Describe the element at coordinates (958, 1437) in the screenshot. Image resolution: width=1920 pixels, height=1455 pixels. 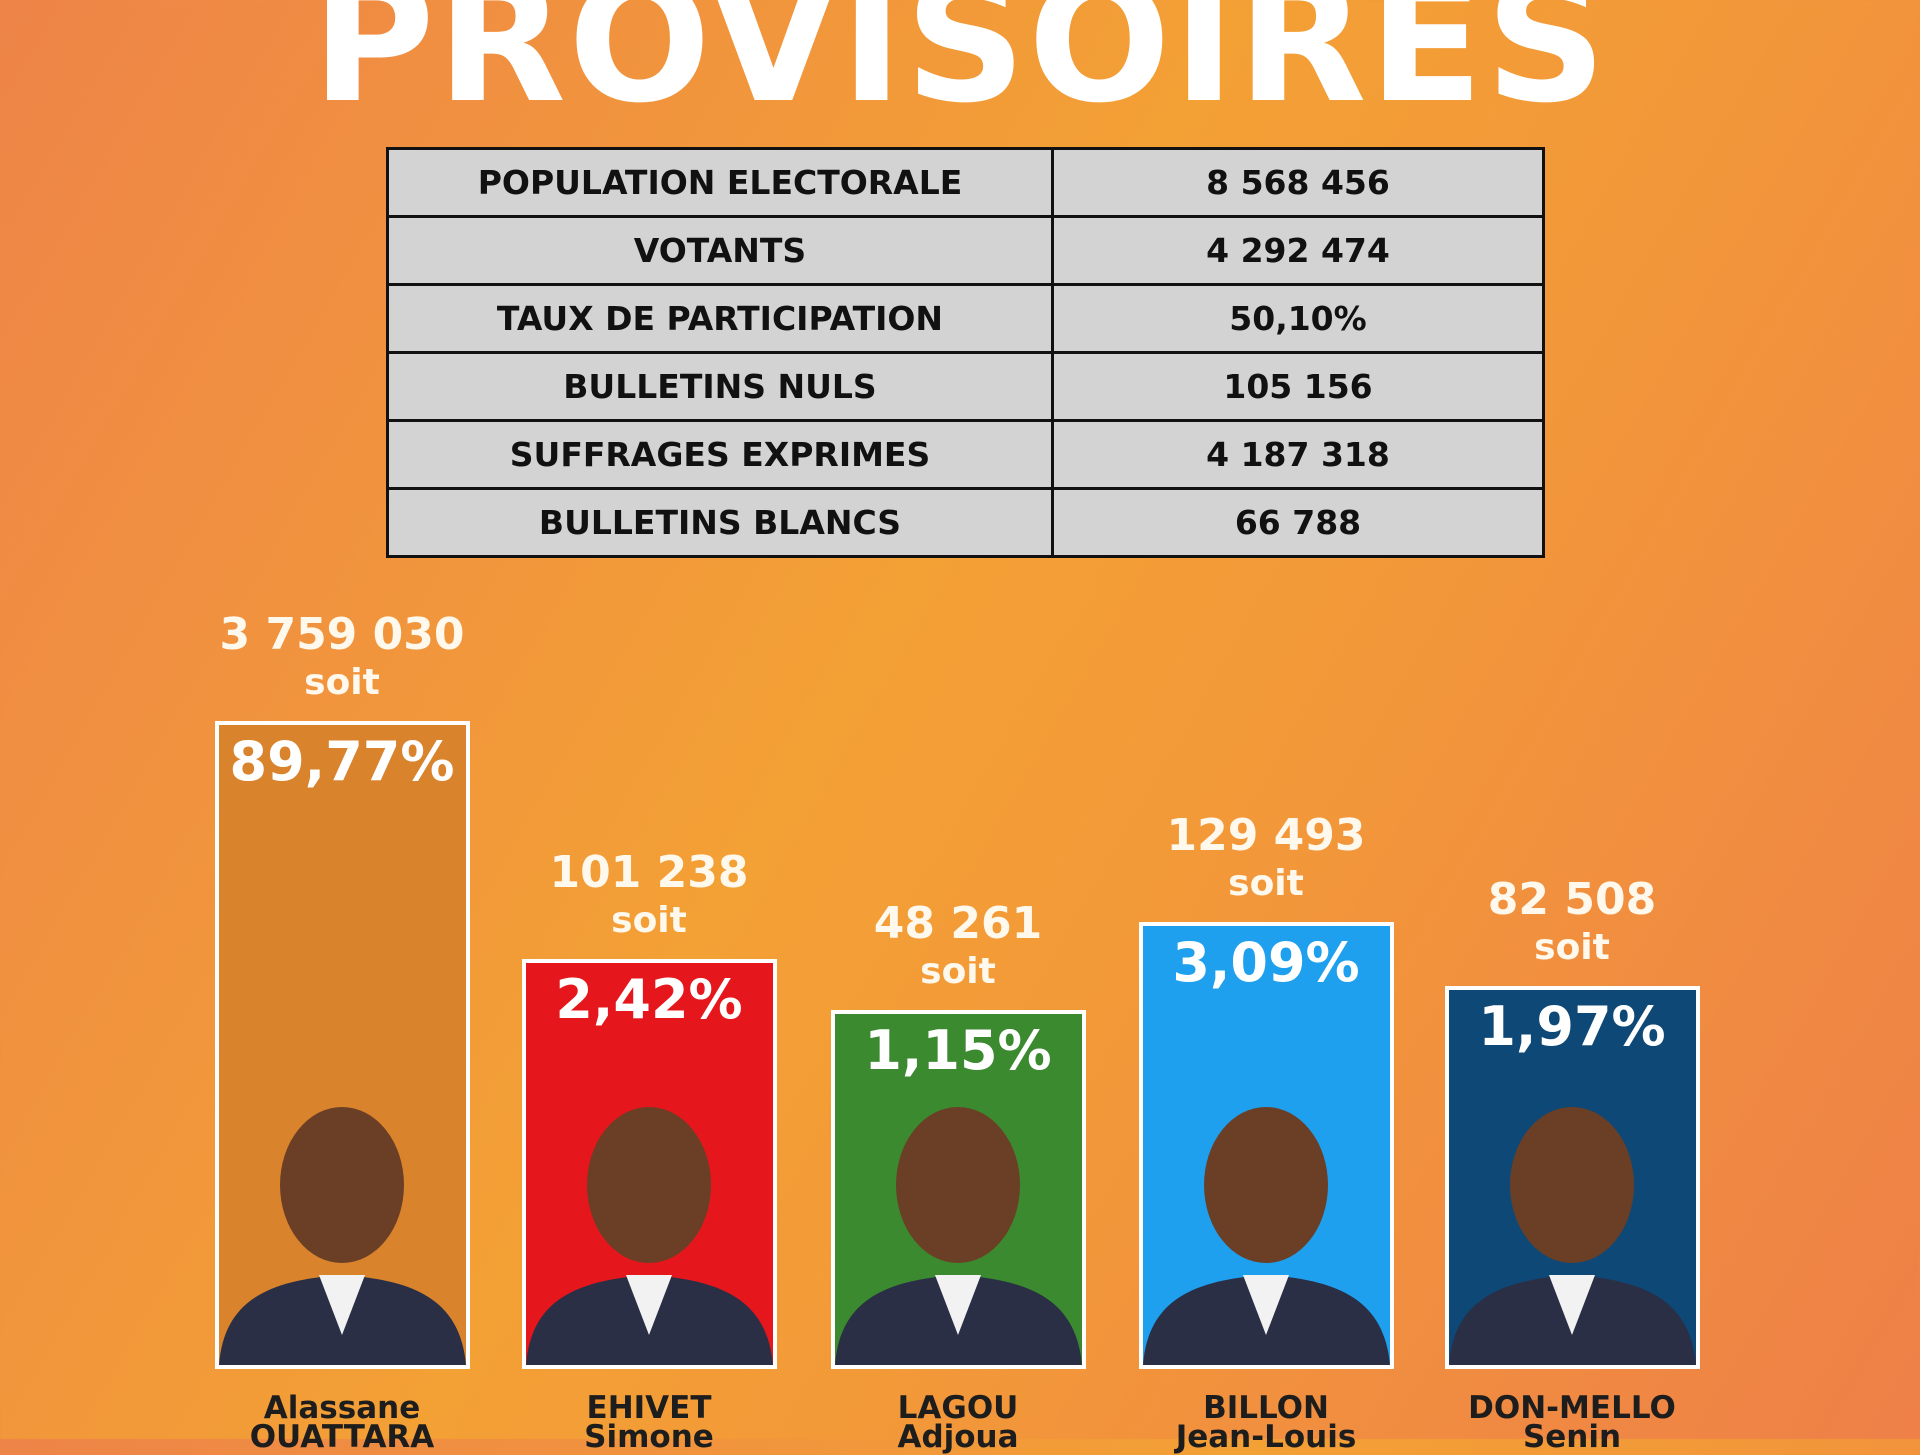
I see `candidate-name: Adjoua` at that location.